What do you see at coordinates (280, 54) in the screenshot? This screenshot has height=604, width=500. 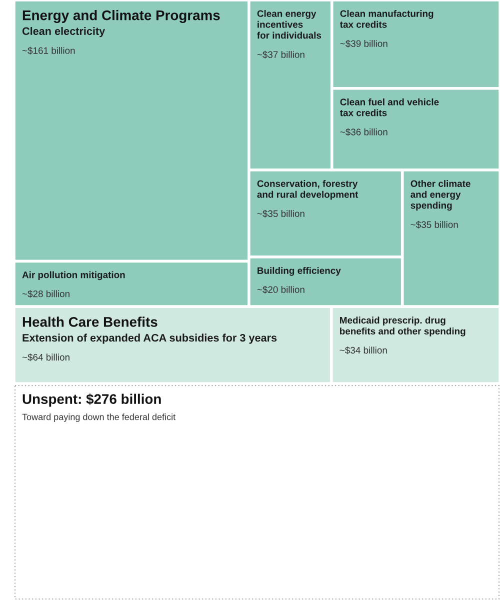 I see `data-label: ~$37 billion` at bounding box center [280, 54].